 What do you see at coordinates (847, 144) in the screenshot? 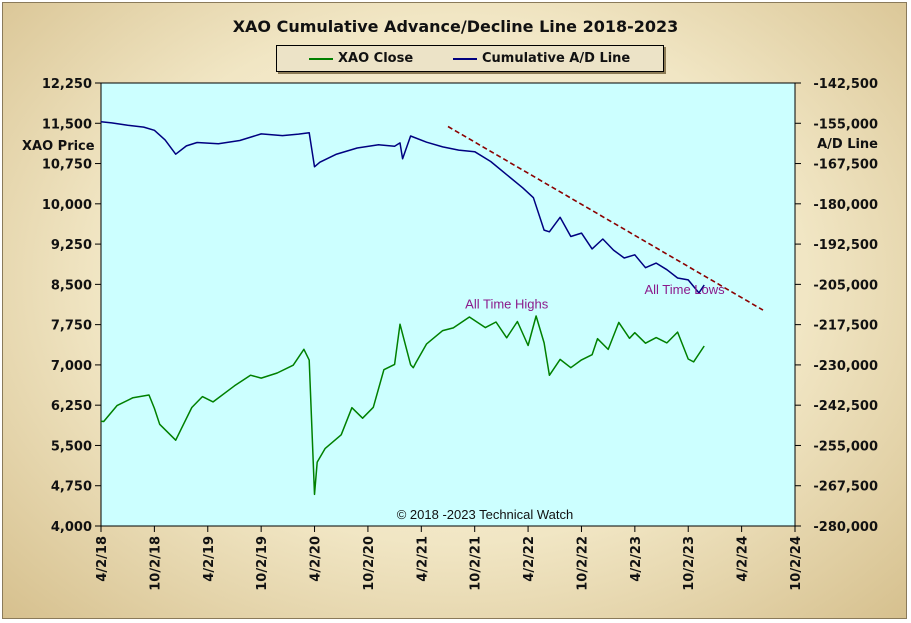
I see `y-axis-right-label: A/D Line` at bounding box center [847, 144].